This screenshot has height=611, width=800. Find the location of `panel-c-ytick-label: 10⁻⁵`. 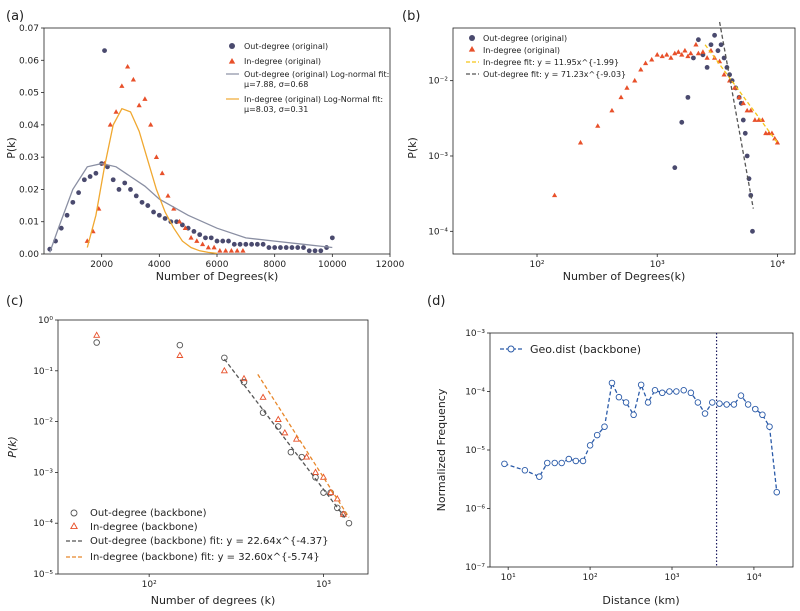

panel-c-ytick-label: 10⁻⁵ is located at coordinates (43, 575).